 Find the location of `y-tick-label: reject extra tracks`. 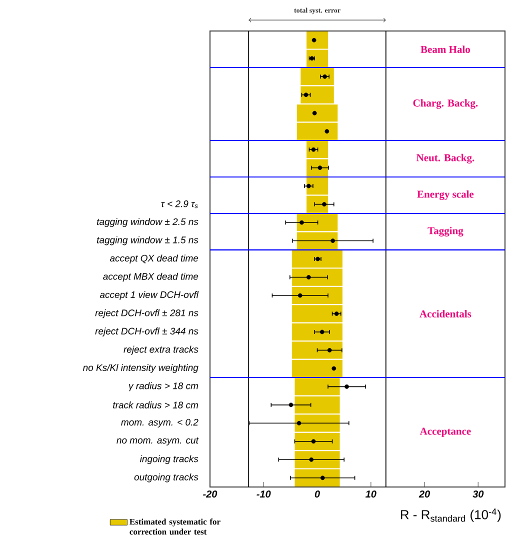

y-tick-label: reject extra tracks is located at coordinates (161, 350).